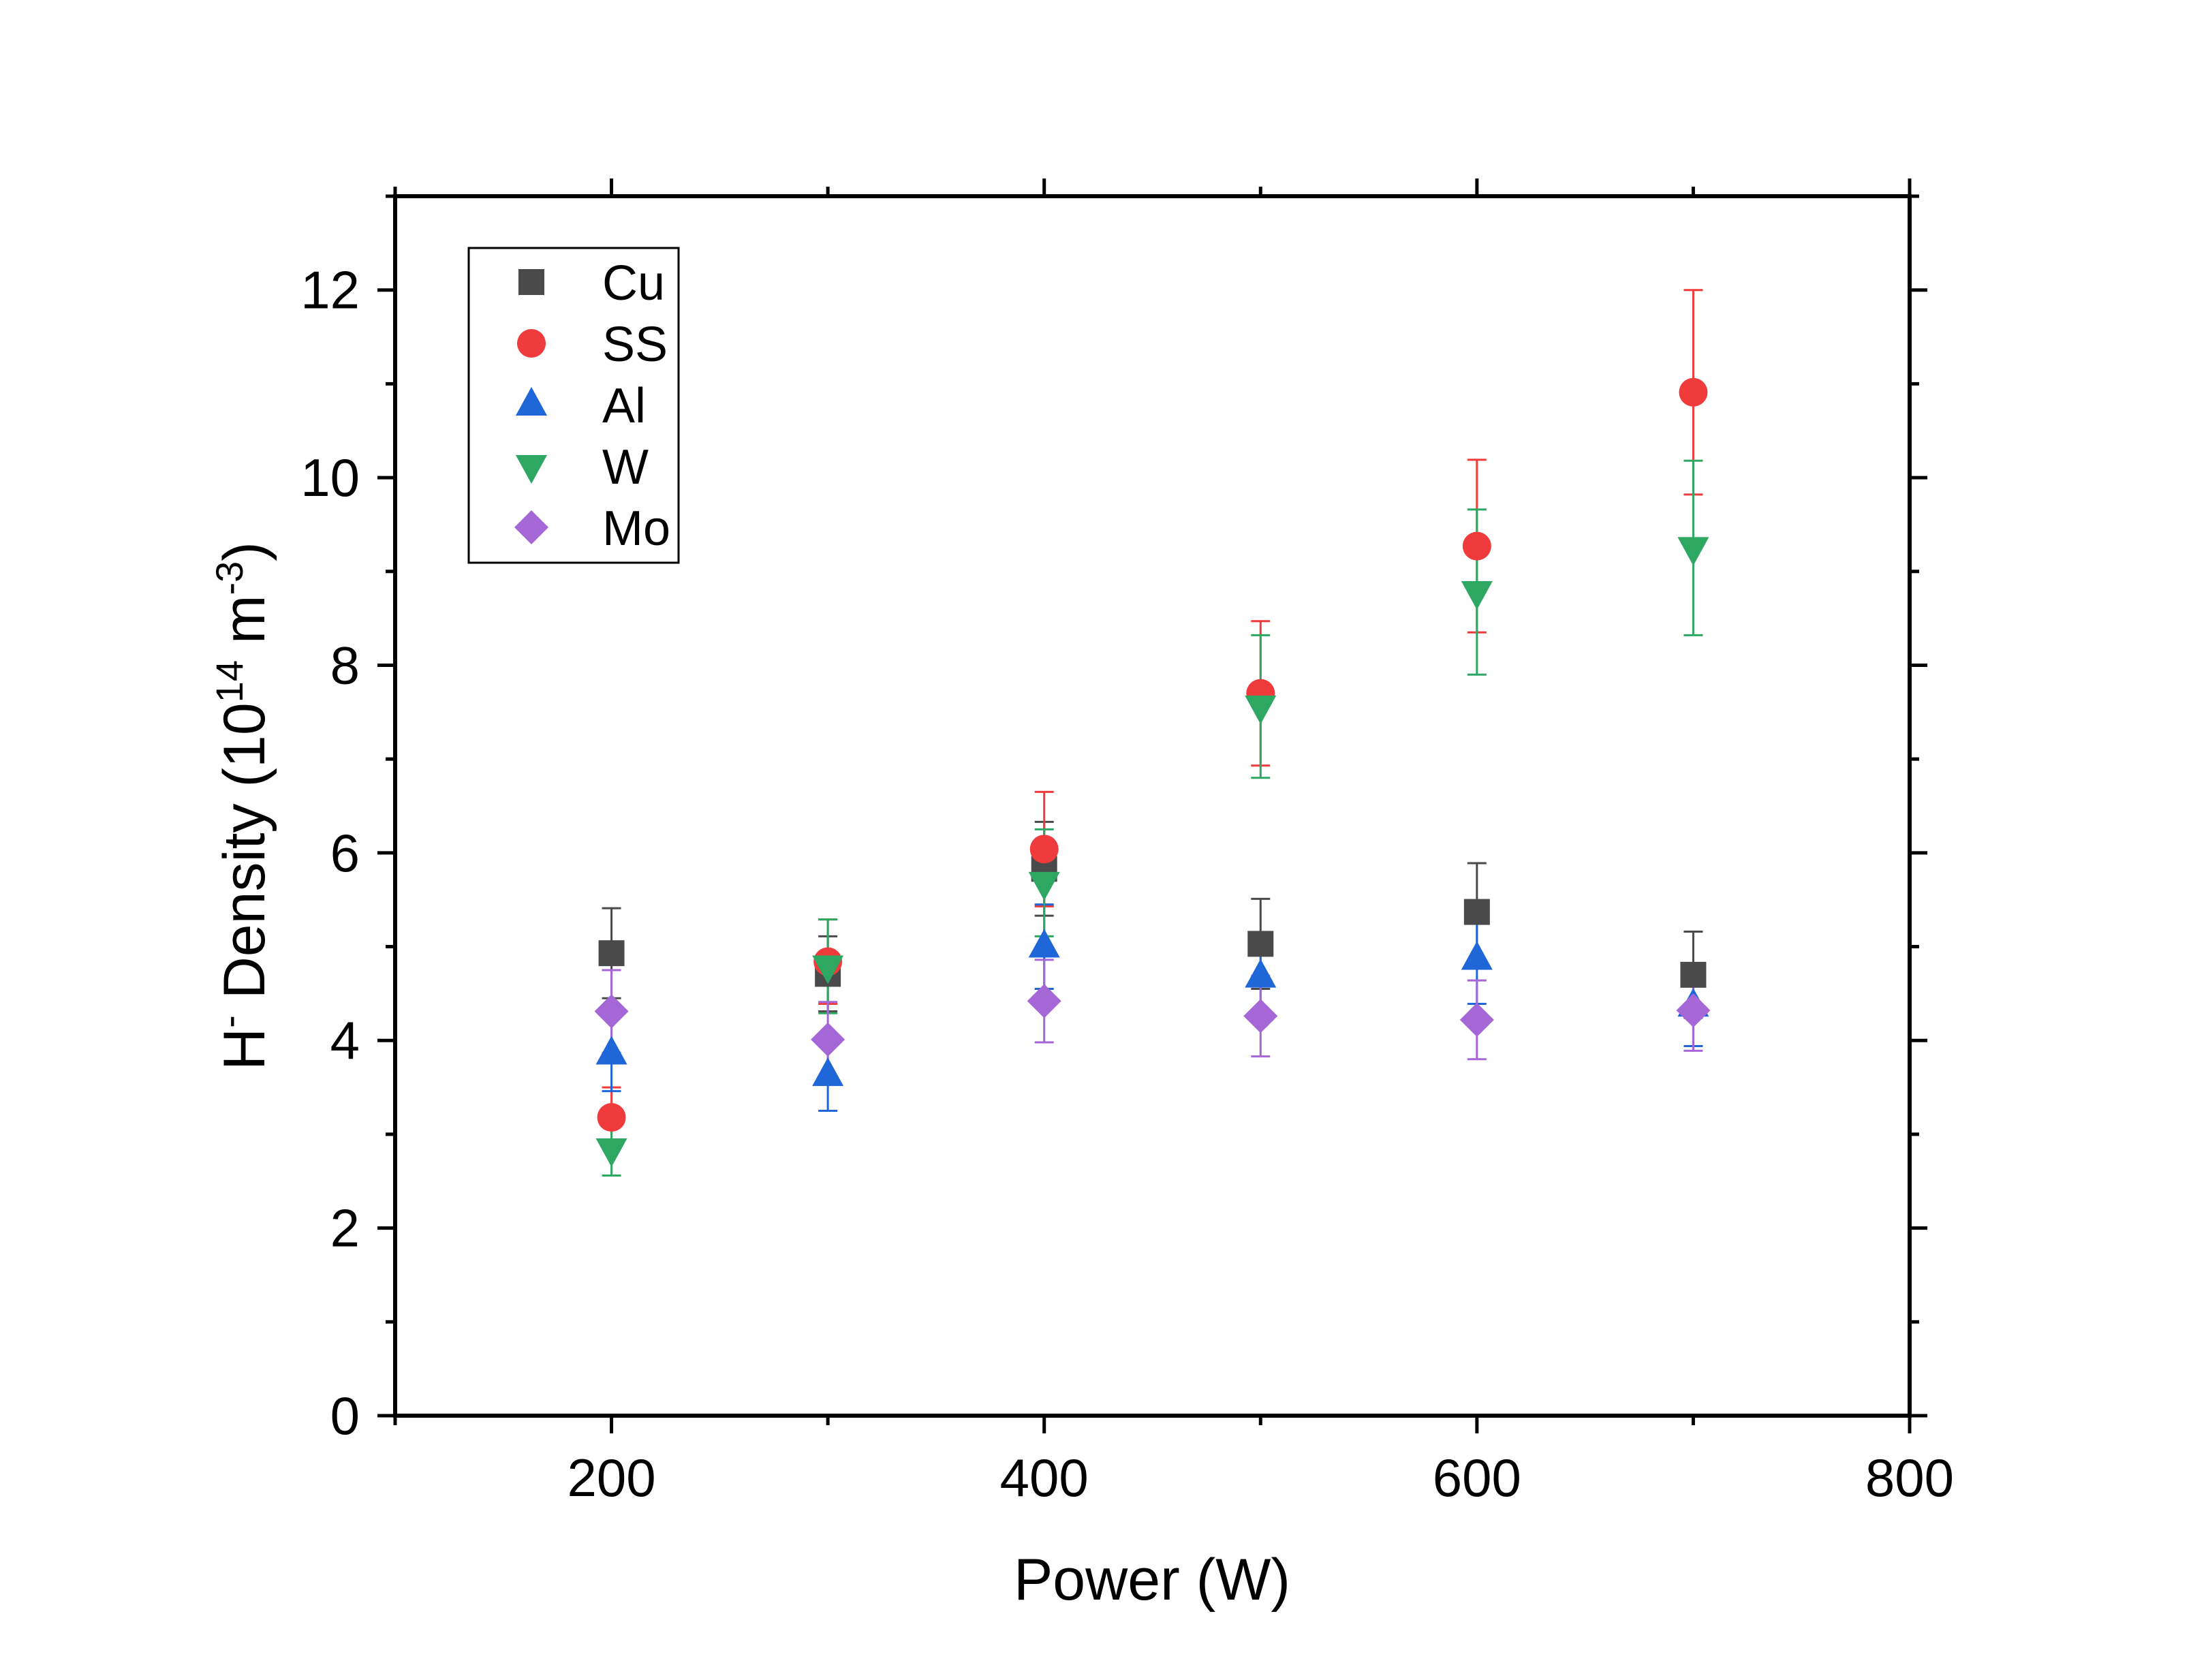  I want to click on y-tick-label: 10, so click(330, 478).